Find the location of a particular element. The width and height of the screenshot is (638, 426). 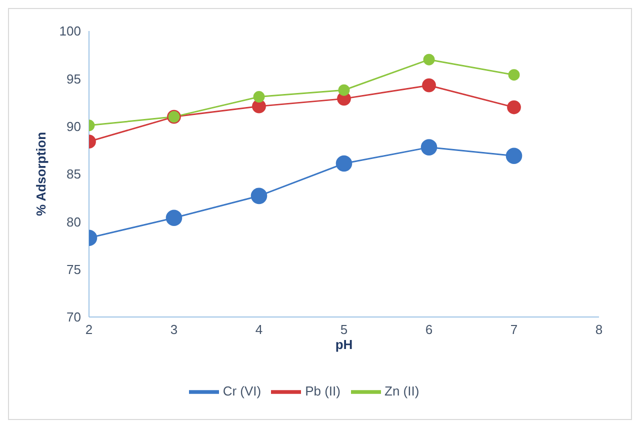

y-tick-label: 100 is located at coordinates (70, 31).